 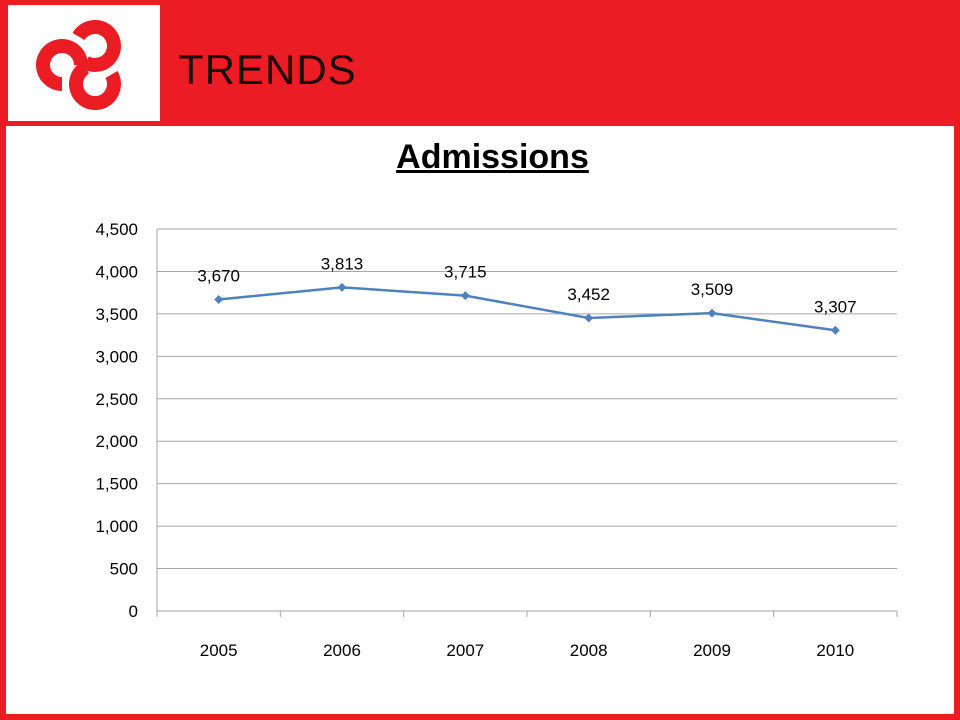 I want to click on x-tick-label: 2007, so click(x=465, y=650).